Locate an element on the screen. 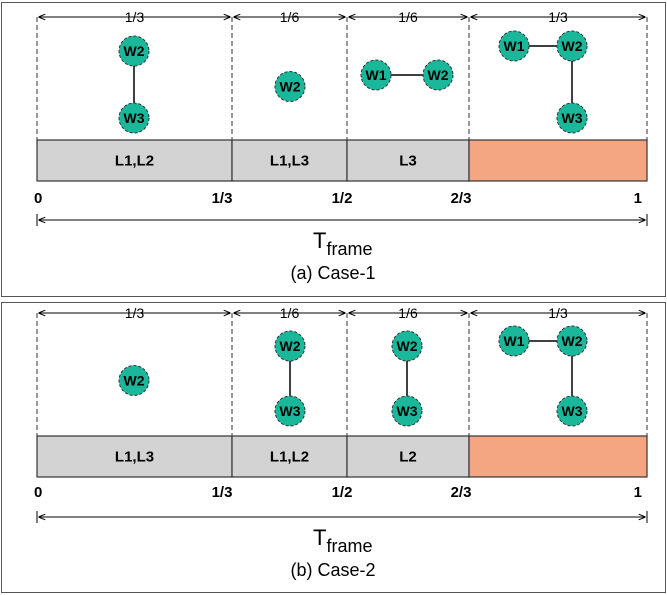  graph-2-w3-label: W3 is located at coordinates (290, 411).